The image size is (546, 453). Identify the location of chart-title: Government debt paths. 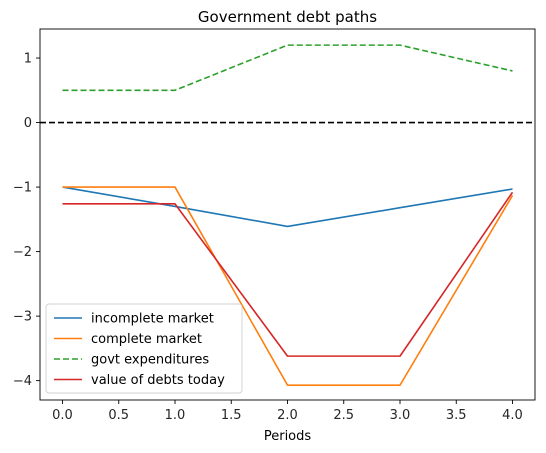
(287, 17).